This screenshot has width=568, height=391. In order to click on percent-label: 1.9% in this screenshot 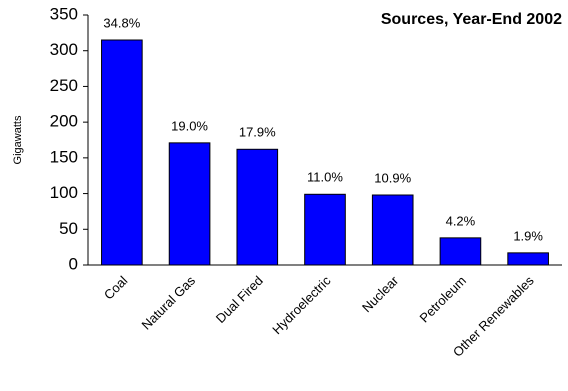, I will do `click(528, 235)`.